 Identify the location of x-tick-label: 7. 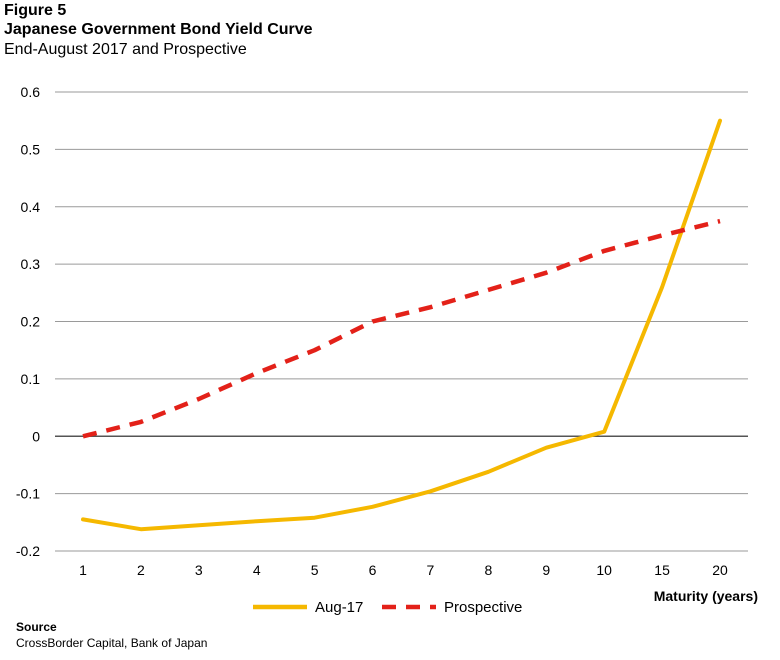
(431, 570).